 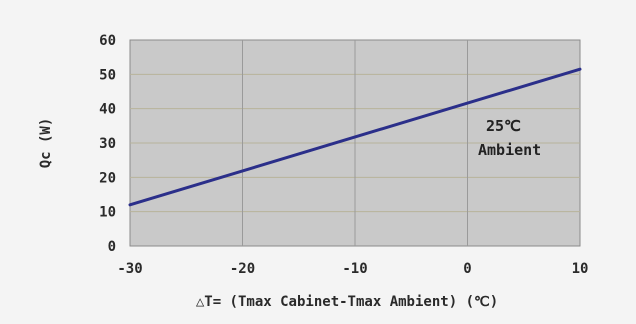 What do you see at coordinates (347, 302) in the screenshot?
I see `x-axis-label: △T= (Tmax Cabinet-Tmax Ambient) (℃)` at bounding box center [347, 302].